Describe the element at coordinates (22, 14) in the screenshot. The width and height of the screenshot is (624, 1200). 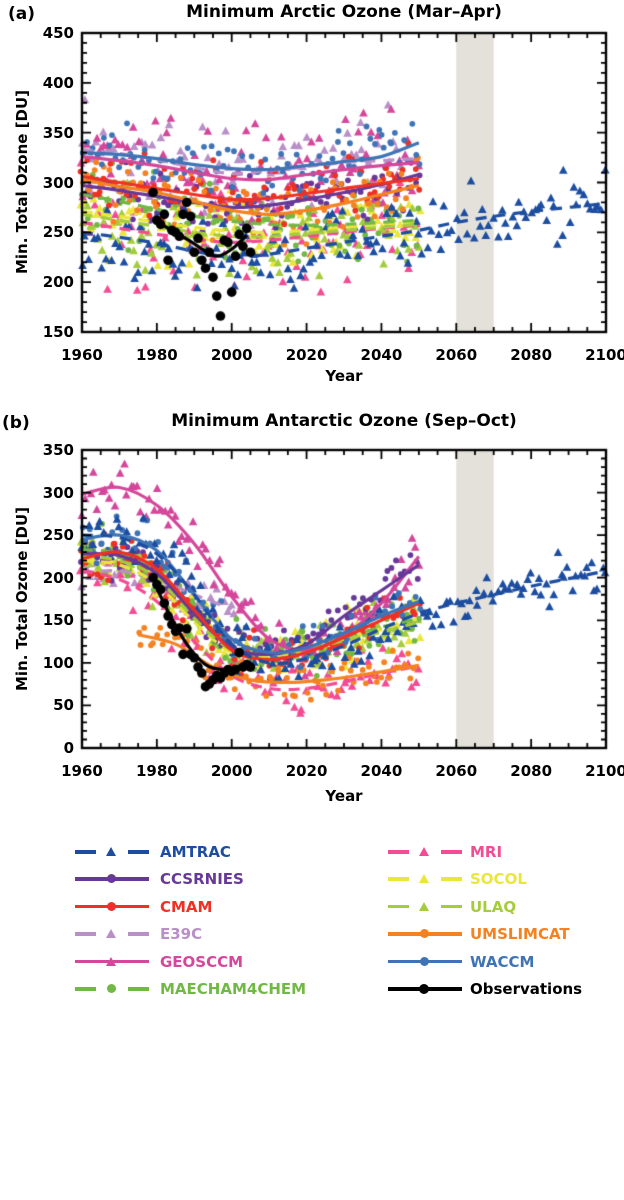
I see `panel-a-label: (a)` at that location.